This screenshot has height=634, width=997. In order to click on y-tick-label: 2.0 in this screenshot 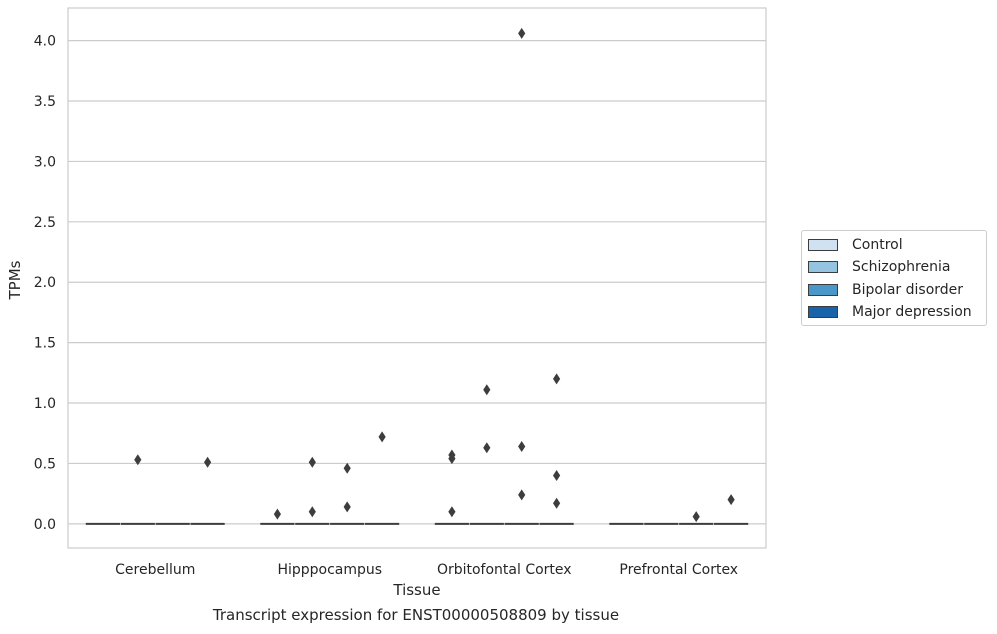, I will do `click(45, 283)`.